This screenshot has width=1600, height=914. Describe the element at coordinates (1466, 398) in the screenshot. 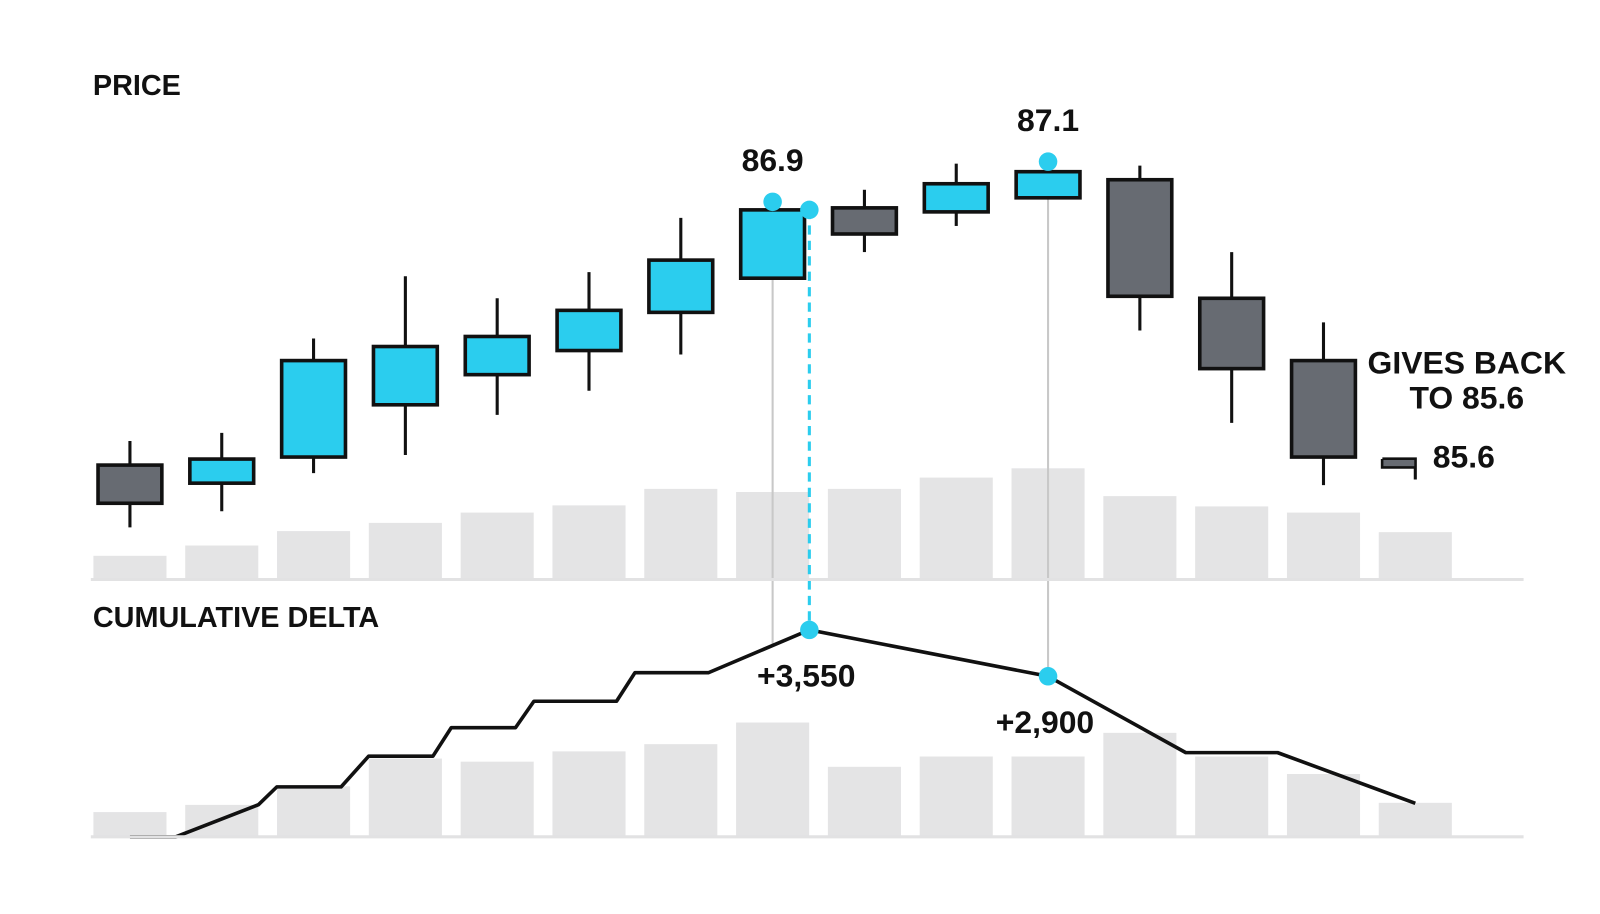

I see `note: TO 85.6` at that location.